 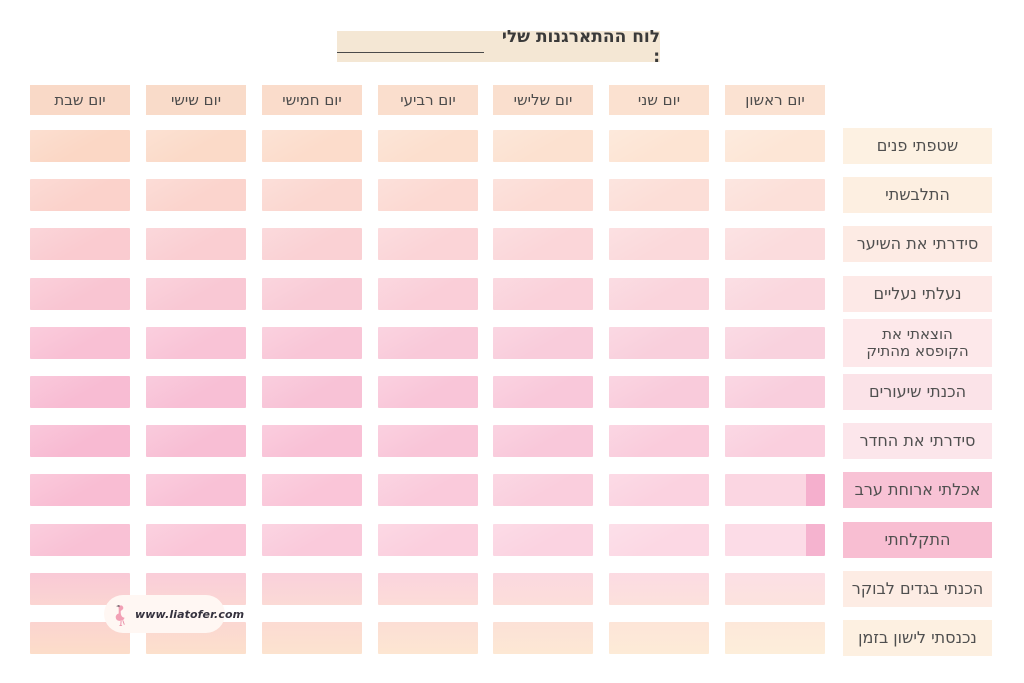 What do you see at coordinates (917, 392) in the screenshot?
I see `task-label: הכנתי שיעורים` at bounding box center [917, 392].